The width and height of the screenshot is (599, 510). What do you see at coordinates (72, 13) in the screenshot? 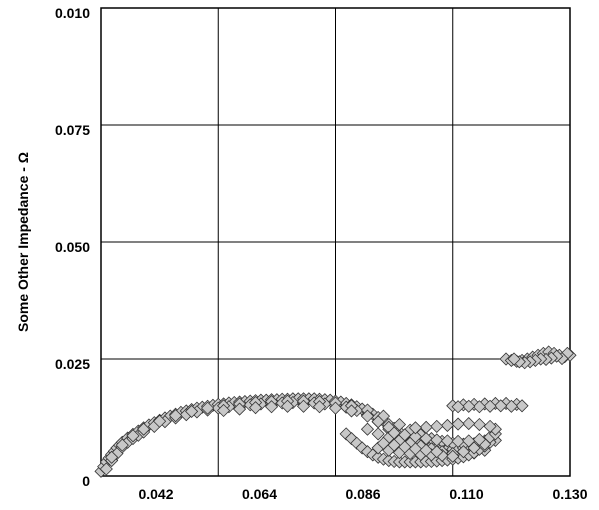
I see `y-tick-label: 0.010` at bounding box center [72, 13].